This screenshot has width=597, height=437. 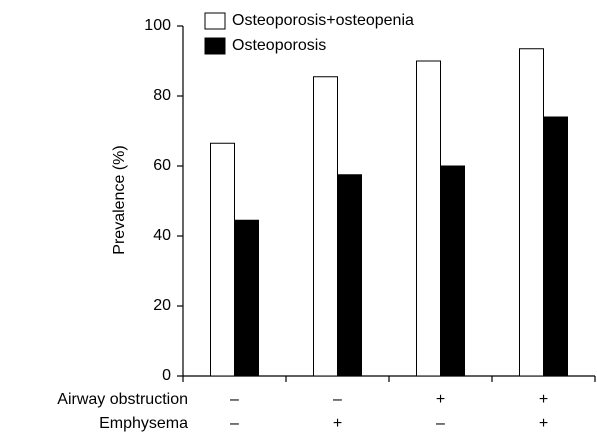 I want to click on y-tick-label: 40, so click(x=162, y=235).